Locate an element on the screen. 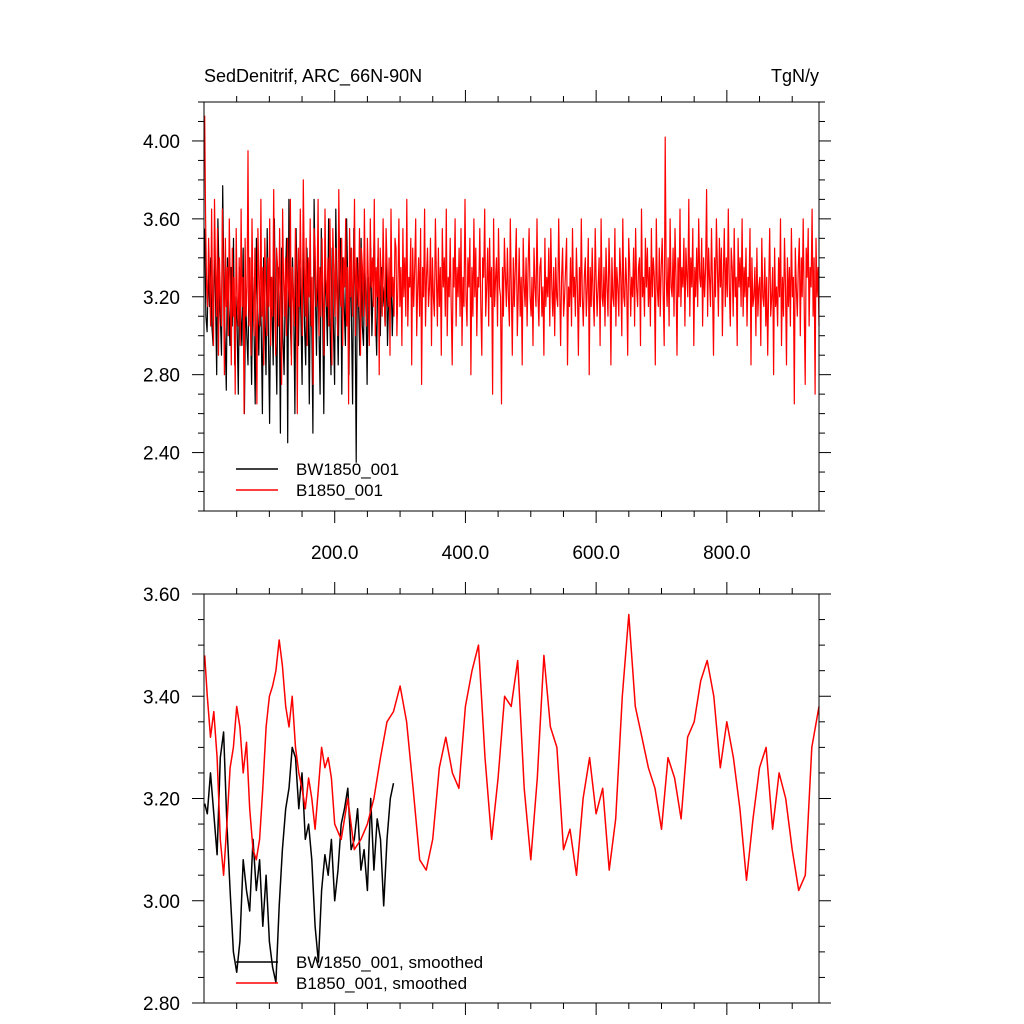 Image resolution: width=1024 pixels, height=1024 pixels. top-legend: BW1850_001 B1850_001 is located at coordinates (317, 480).